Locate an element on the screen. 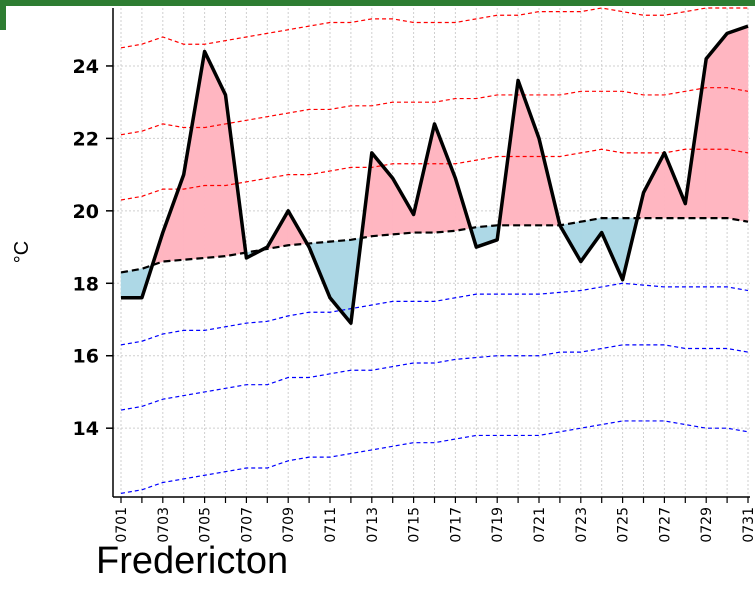 This screenshot has height=611, width=755. y-tick-label: 14 is located at coordinates (86, 429).